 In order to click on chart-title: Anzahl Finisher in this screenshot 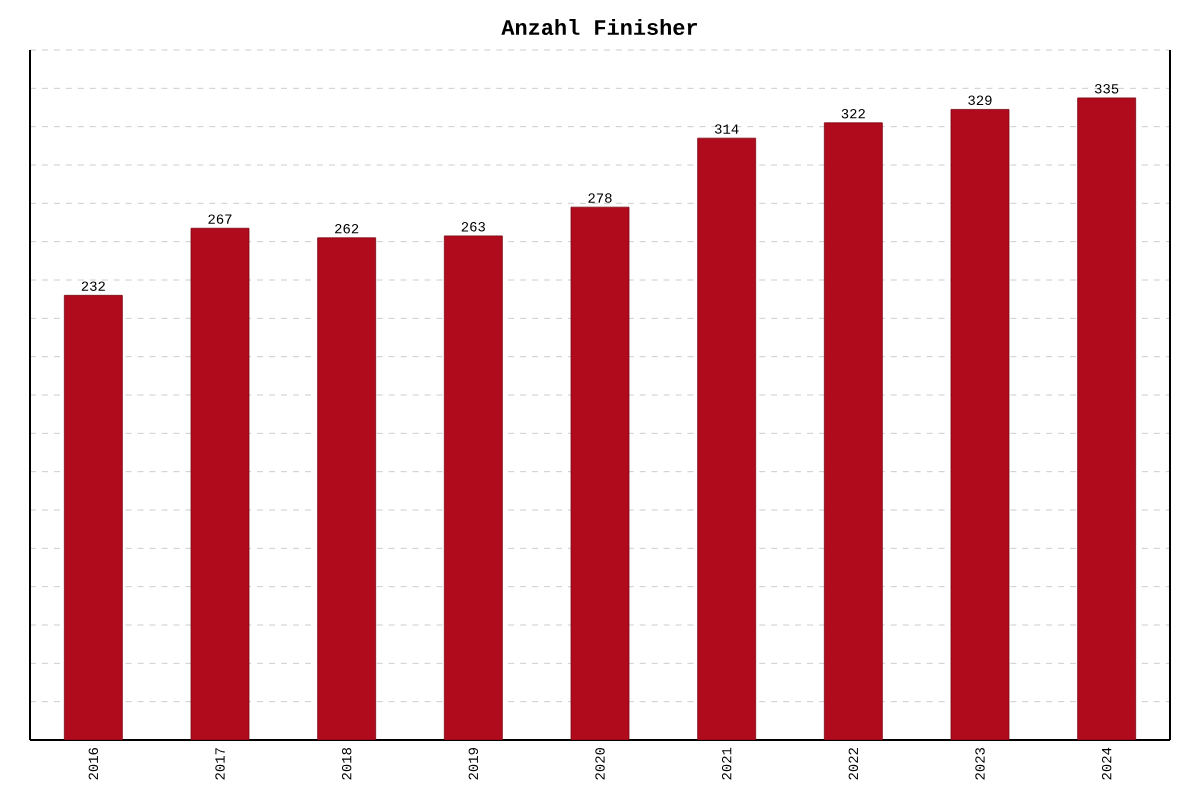, I will do `click(599, 27)`.